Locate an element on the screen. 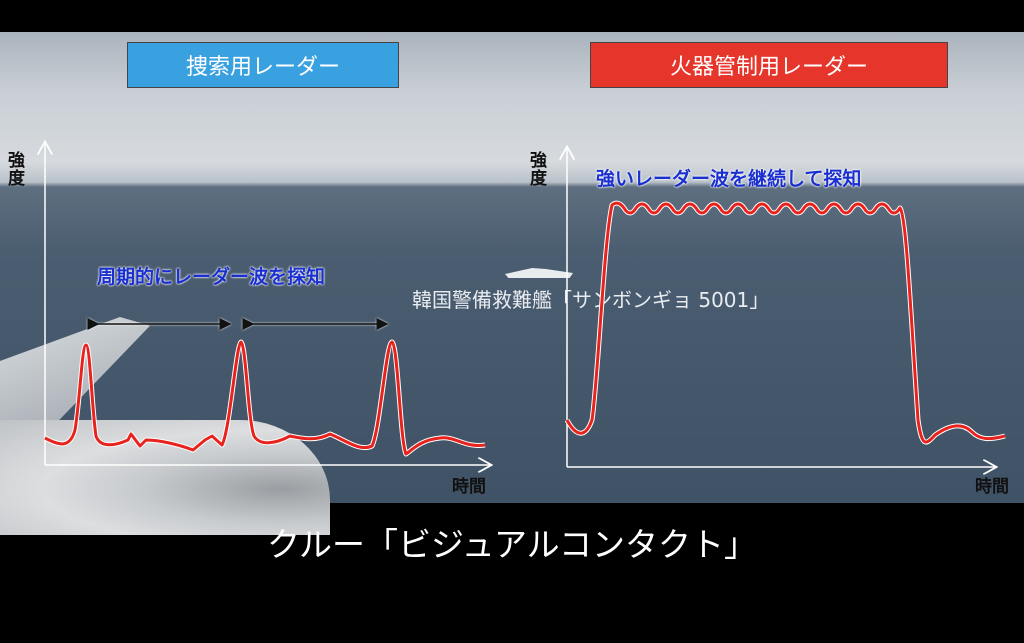 This screenshot has width=1024, height=643. ship-label: 韓国警備救難艦「サンボンギョ 5001」 is located at coordinates (591, 300).